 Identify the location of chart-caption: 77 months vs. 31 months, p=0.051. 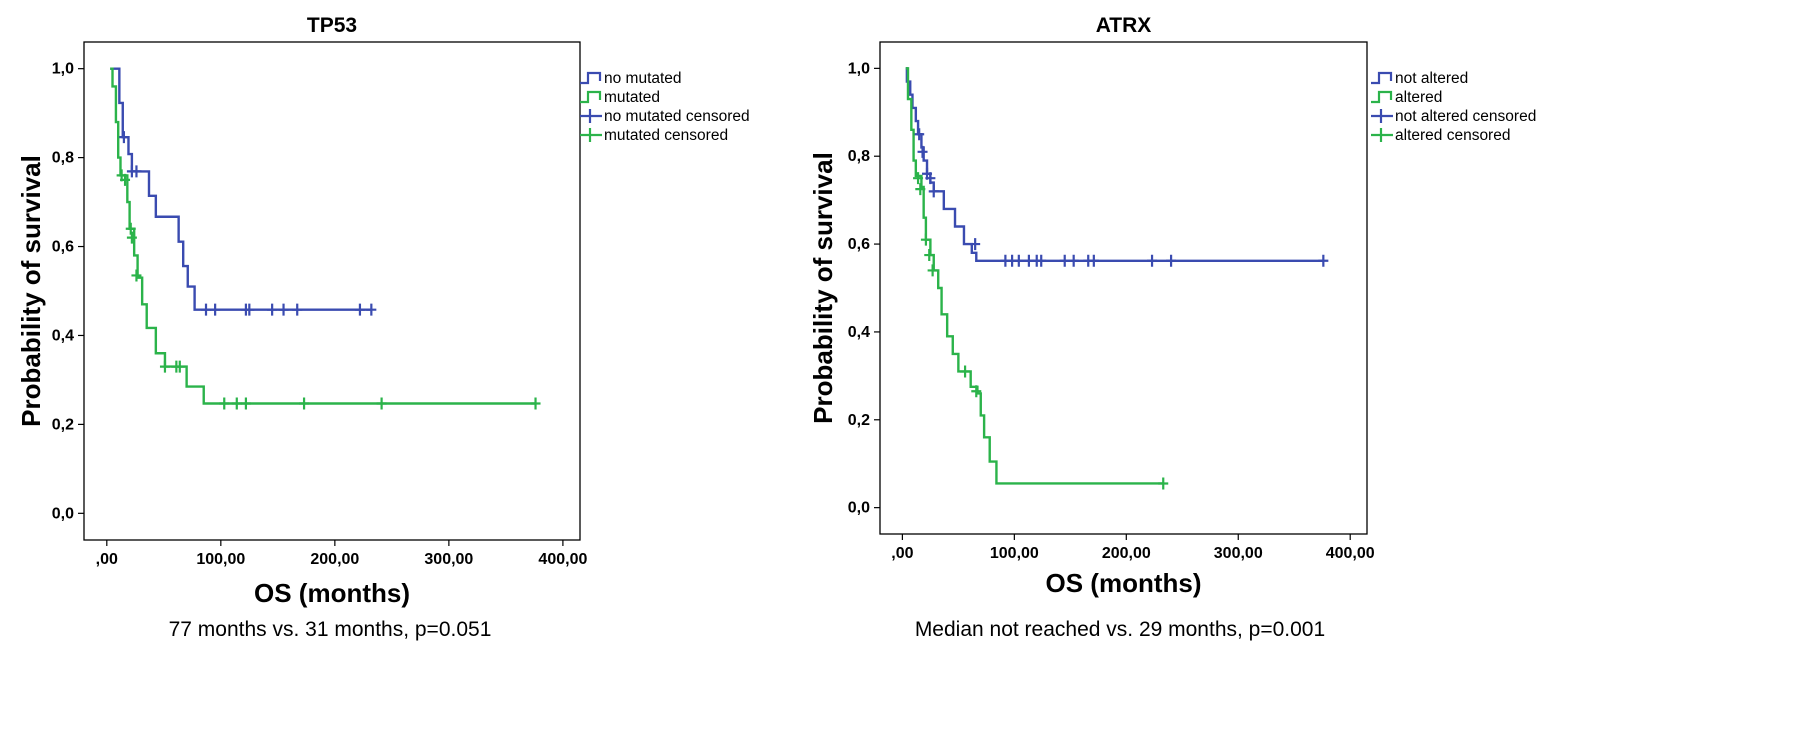
(330, 629).